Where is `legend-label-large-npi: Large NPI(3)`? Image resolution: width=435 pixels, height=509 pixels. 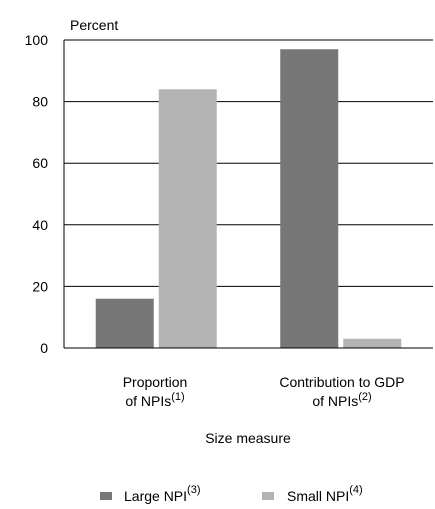
legend-label-large-npi: Large NPI(3) is located at coordinates (162, 494).